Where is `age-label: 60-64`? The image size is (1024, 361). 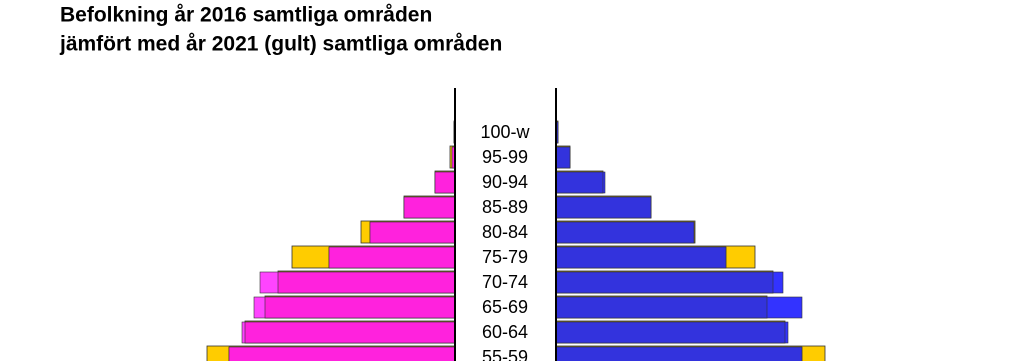 age-label: 60-64 is located at coordinates (505, 332).